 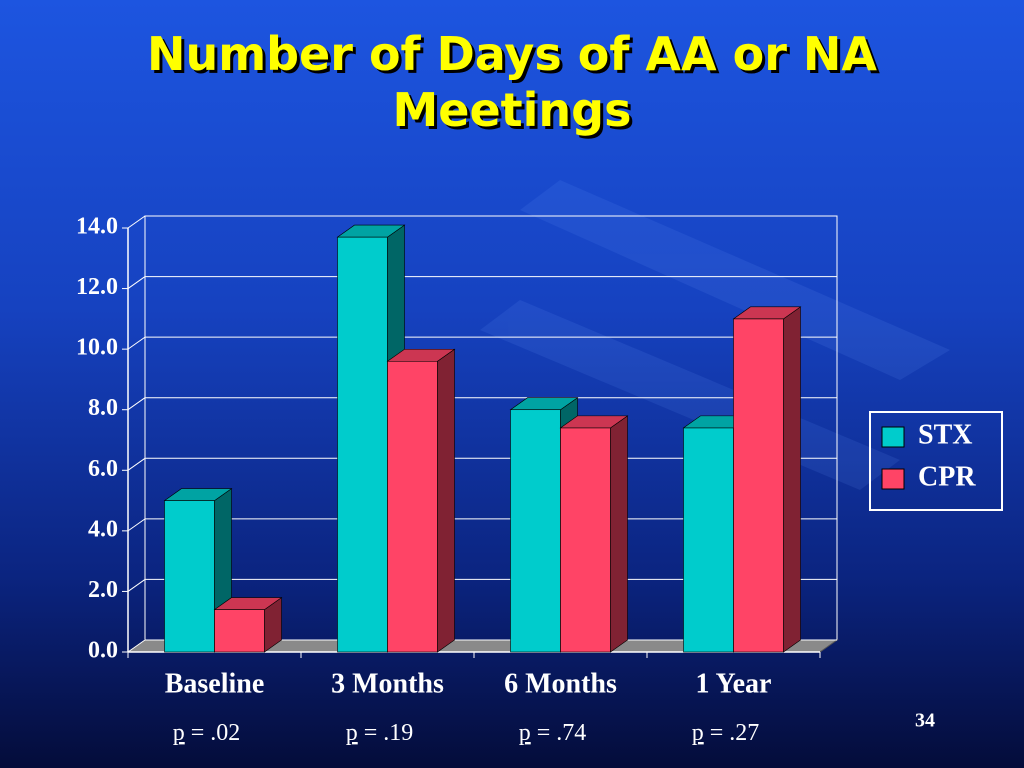 What do you see at coordinates (97, 227) in the screenshot?
I see `y-tick-label: 14.0` at bounding box center [97, 227].